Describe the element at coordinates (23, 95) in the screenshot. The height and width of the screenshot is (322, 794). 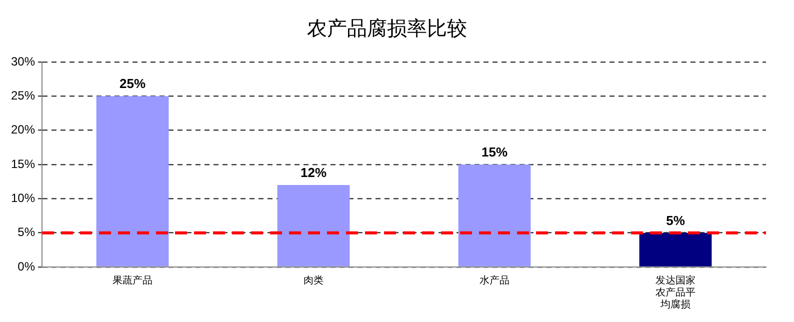
I see `y-tick-label: 25%` at that location.